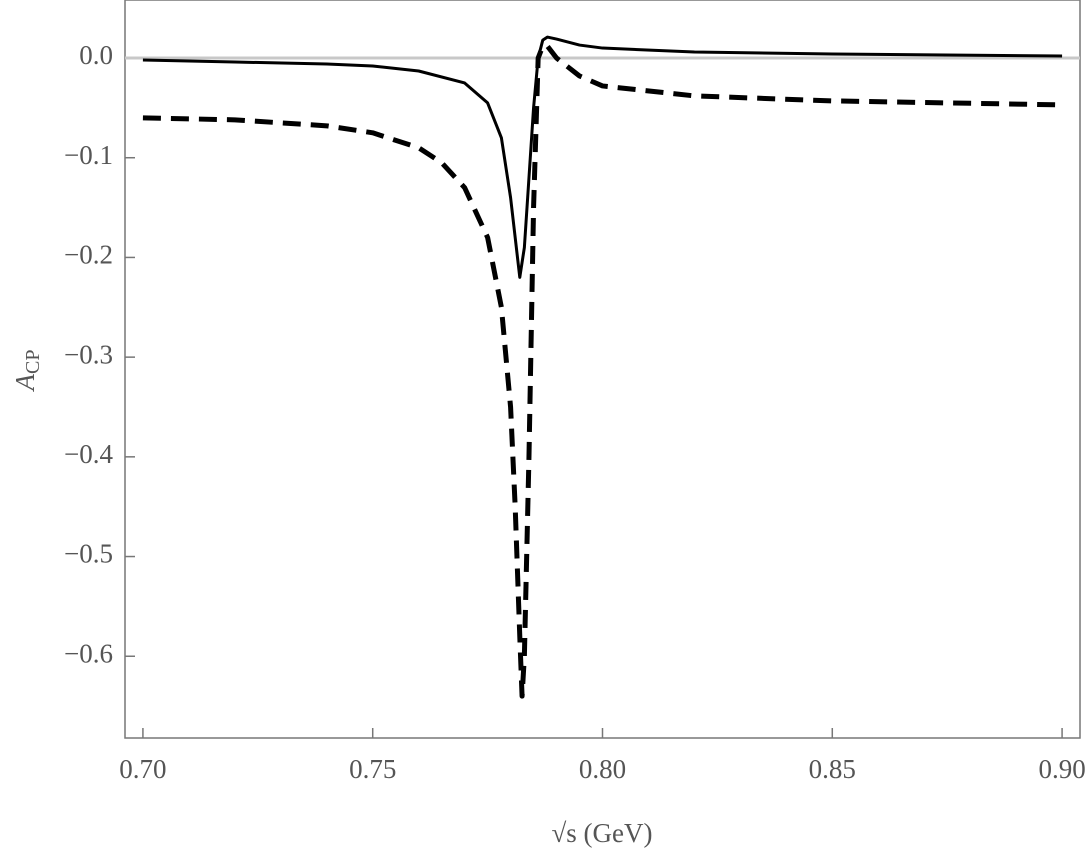 The width and height of the screenshot is (1087, 858). Describe the element at coordinates (33, 362) in the screenshot. I see `y-axis-label-sub: CP` at that location.